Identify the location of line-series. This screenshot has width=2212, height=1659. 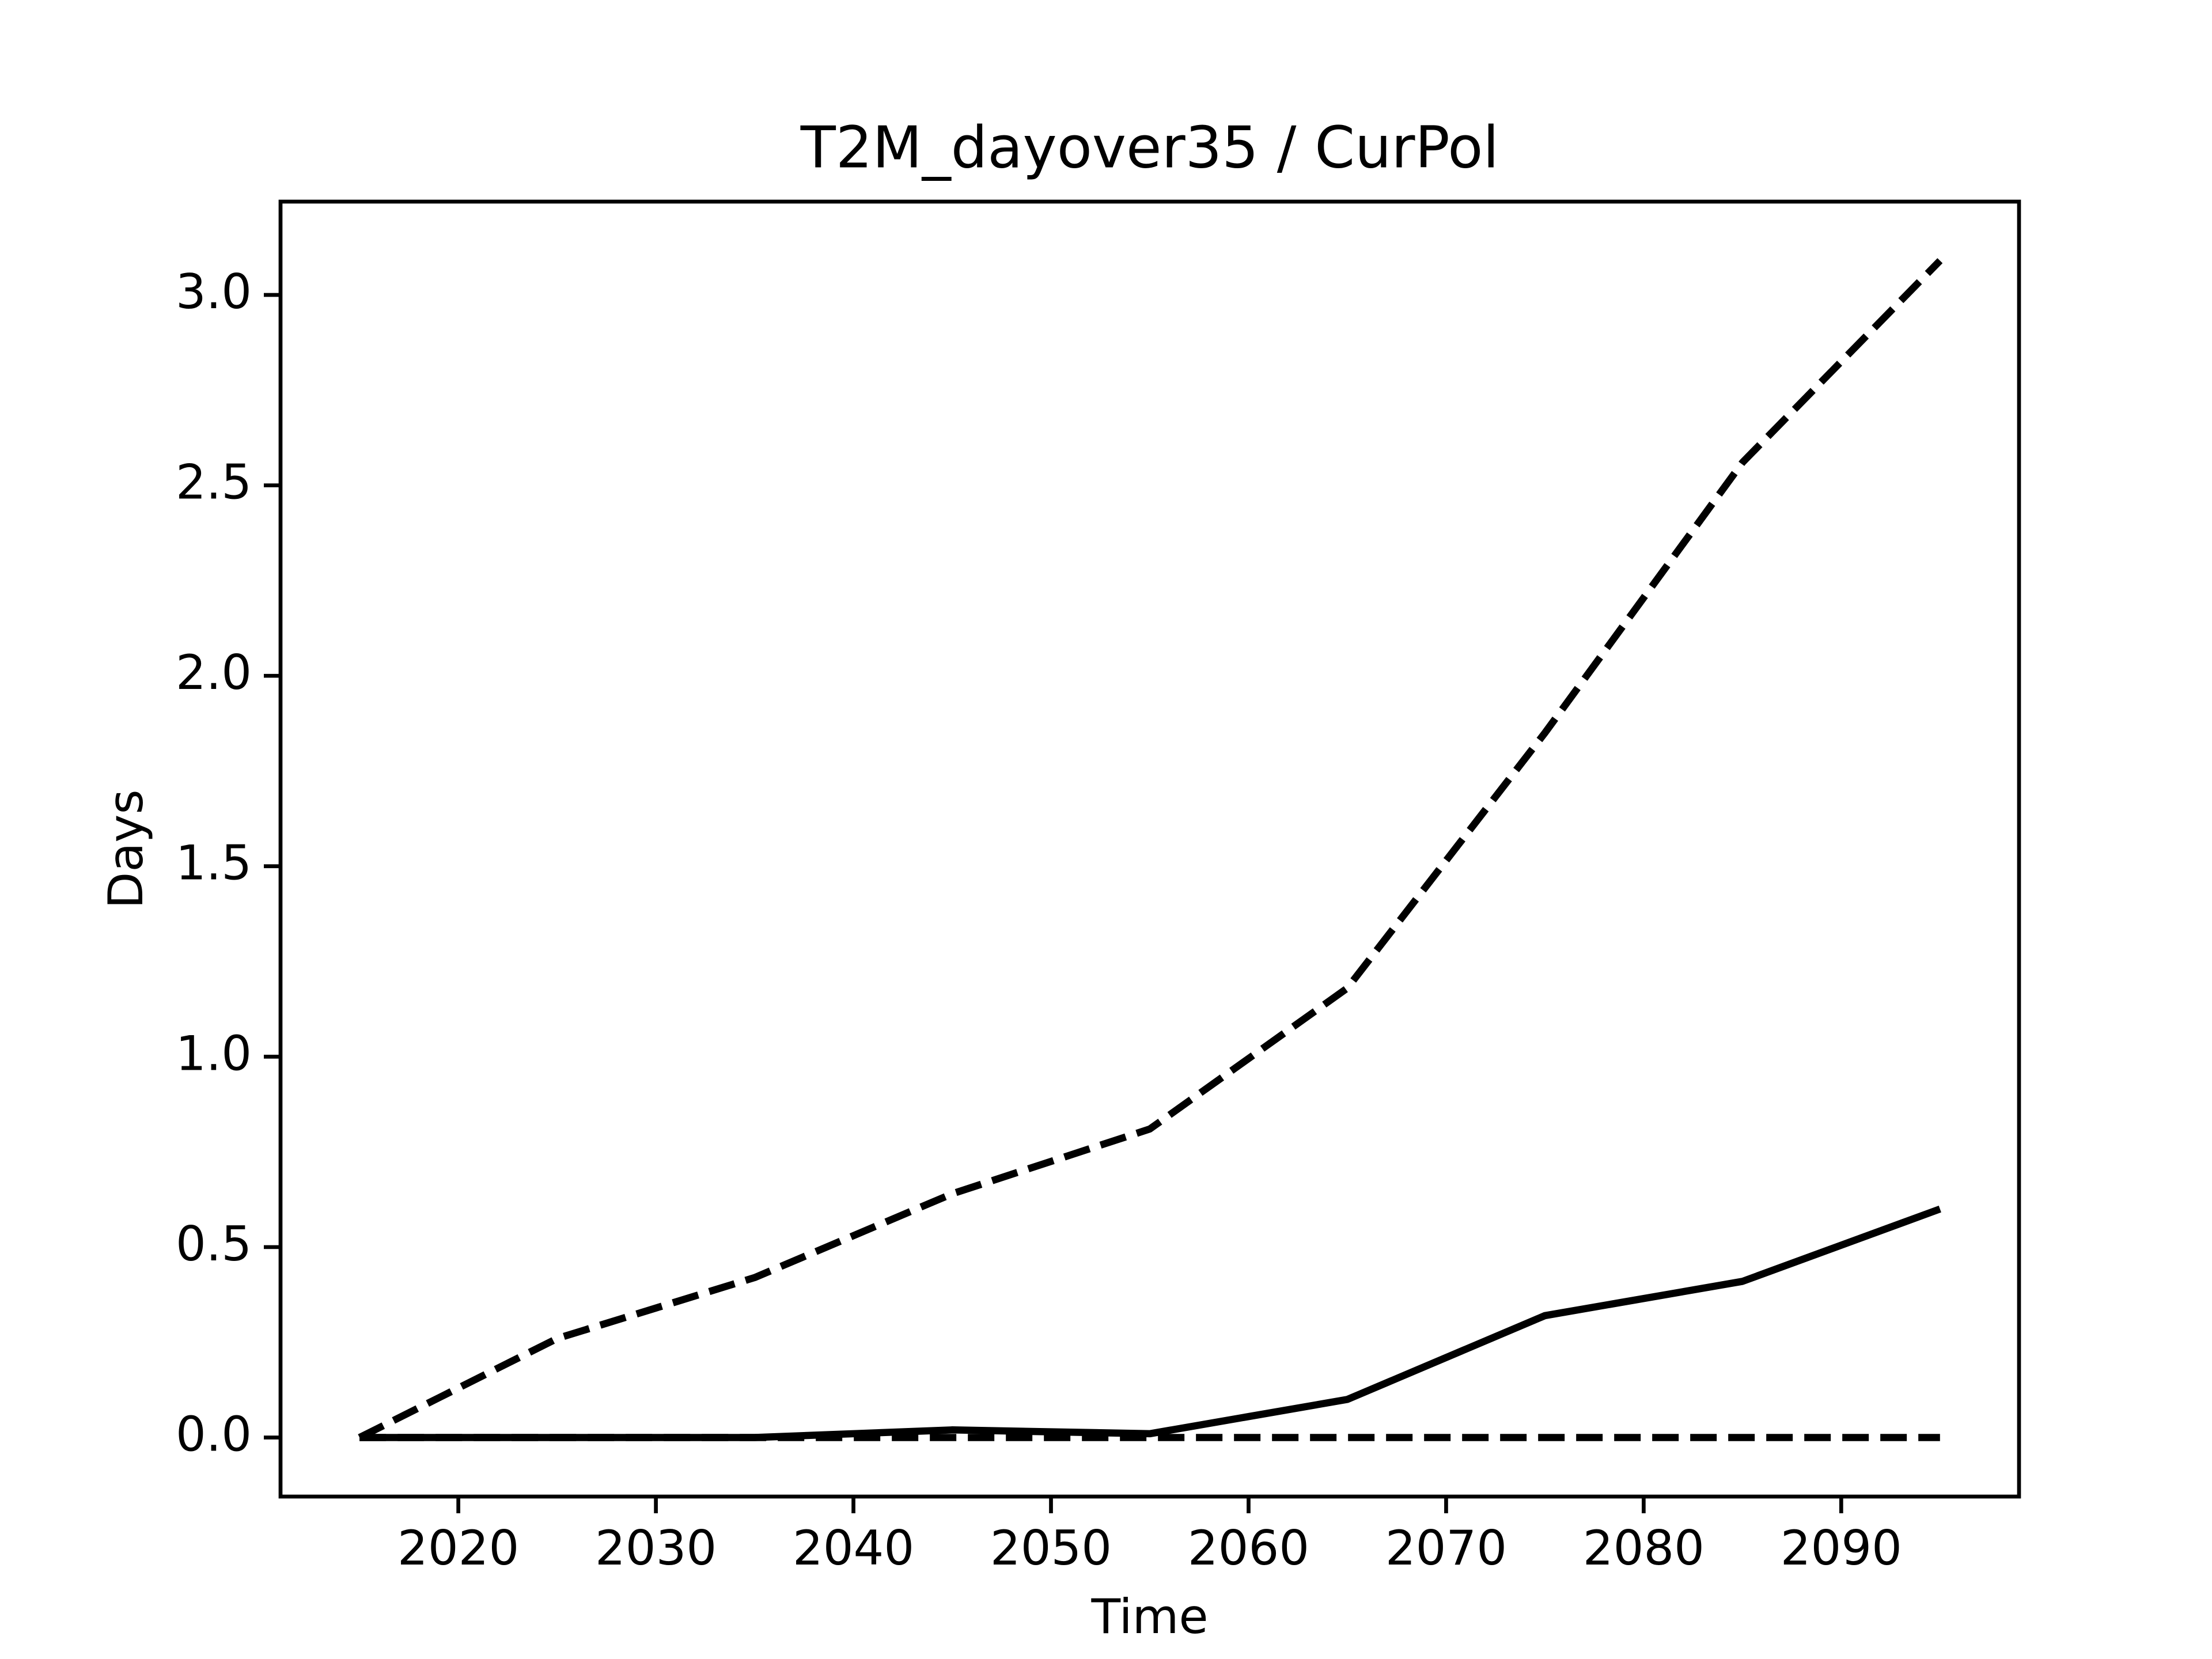
(1150, 1323).